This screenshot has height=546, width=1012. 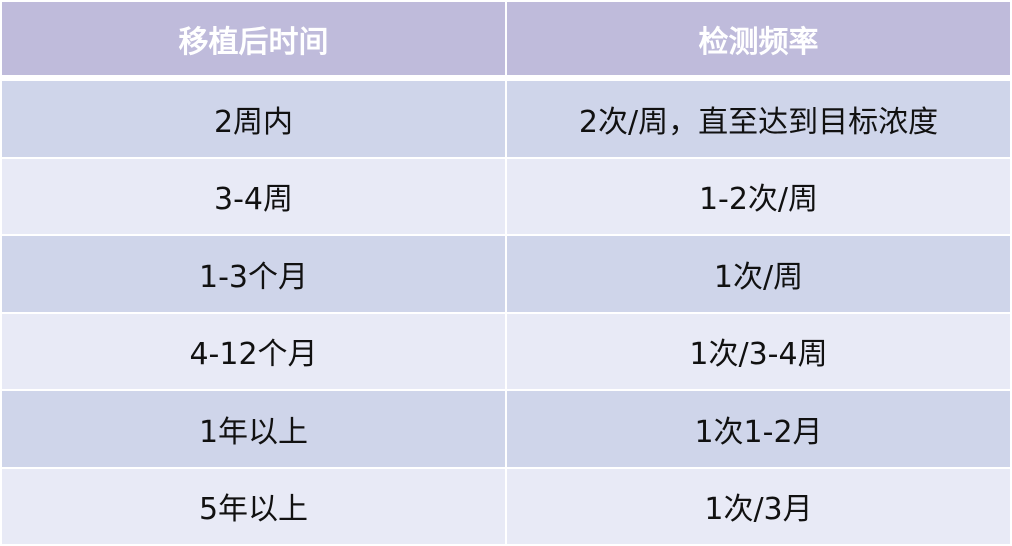 What do you see at coordinates (758, 274) in the screenshot?
I see `table-cell: 1次/周` at bounding box center [758, 274].